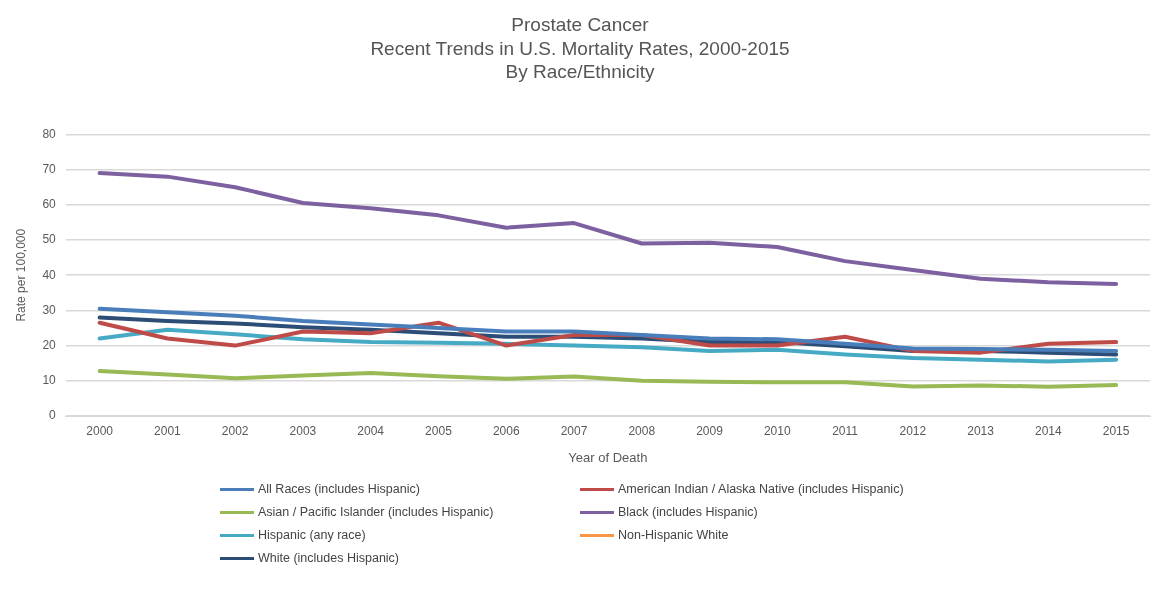 The width and height of the screenshot is (1160, 590). Describe the element at coordinates (506, 430) in the screenshot. I see `x-tick-label: 2006` at that location.